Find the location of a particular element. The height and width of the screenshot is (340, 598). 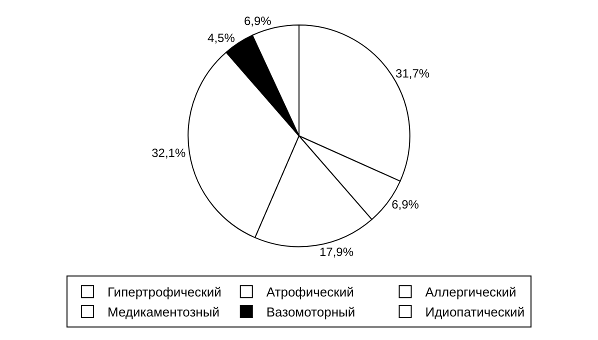

legend-label: Гипертрофический is located at coordinates (165, 292).